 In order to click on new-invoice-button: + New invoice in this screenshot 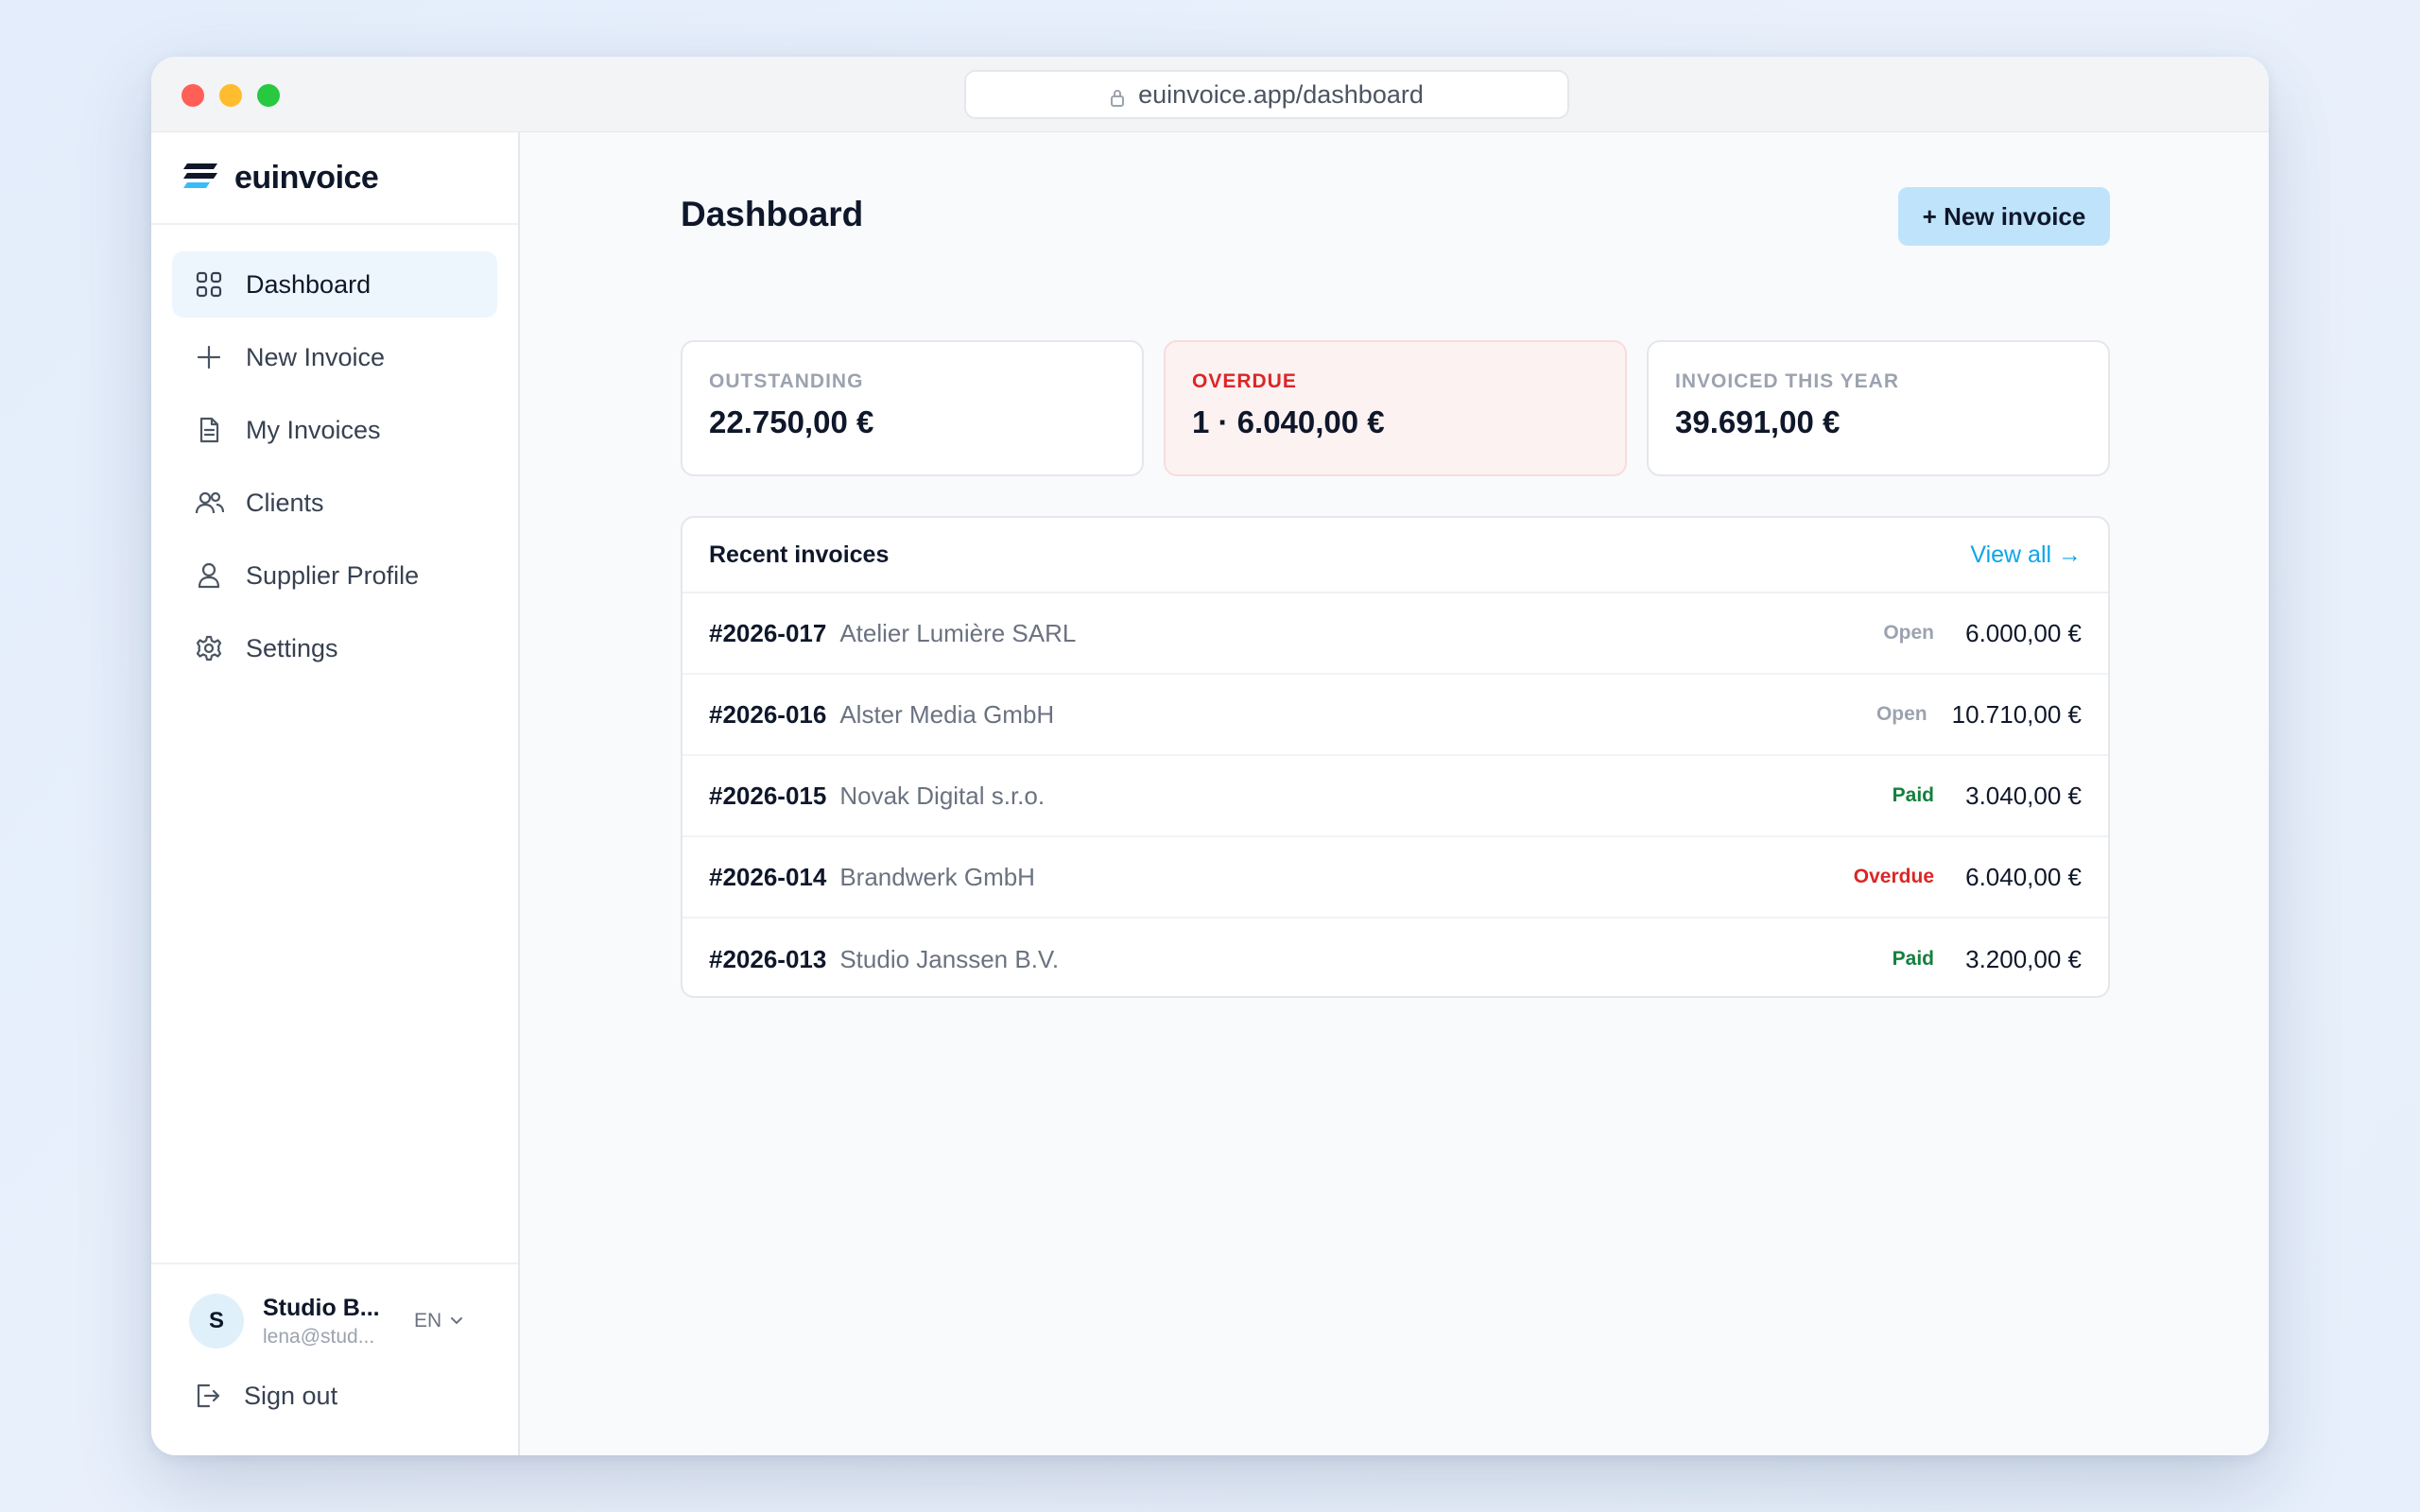, I will do `click(2004, 216)`.